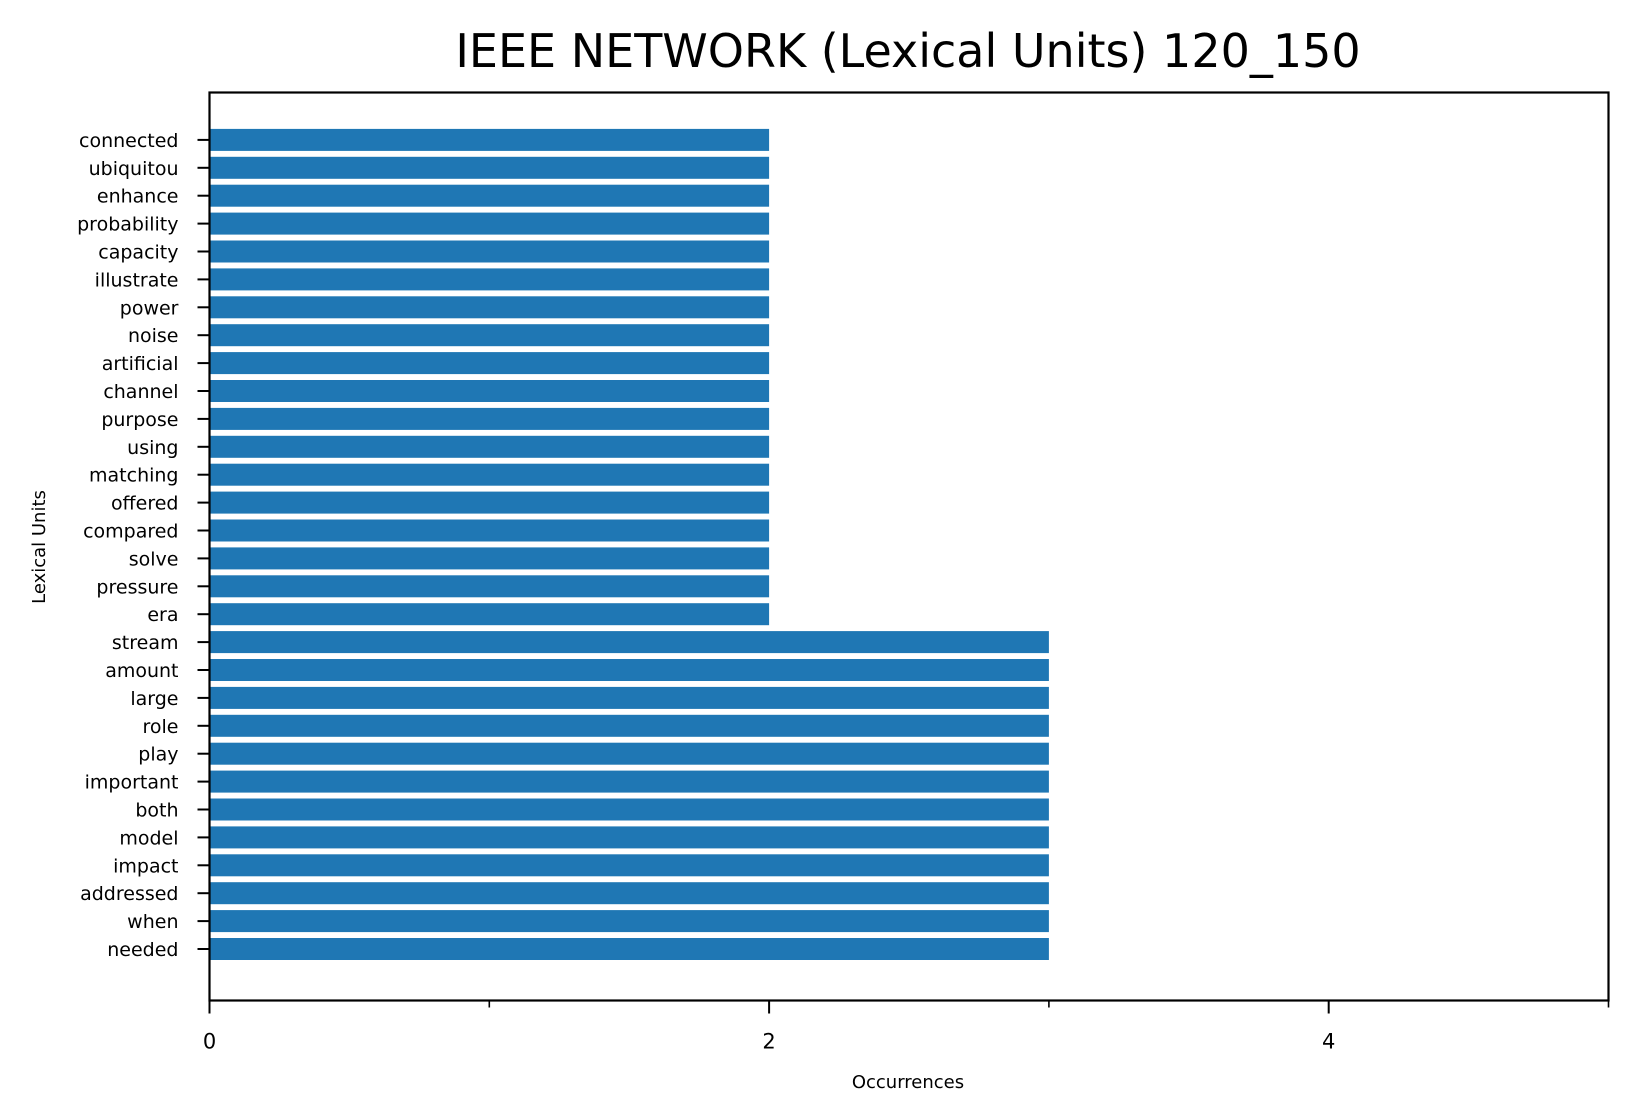  Describe the element at coordinates (489, 251) in the screenshot. I see `bar-capacity` at that location.